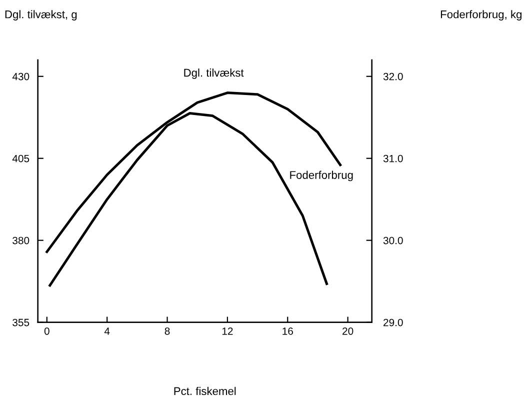  What do you see at coordinates (21, 158) in the screenshot?
I see `y-tick-label: 405` at bounding box center [21, 158].